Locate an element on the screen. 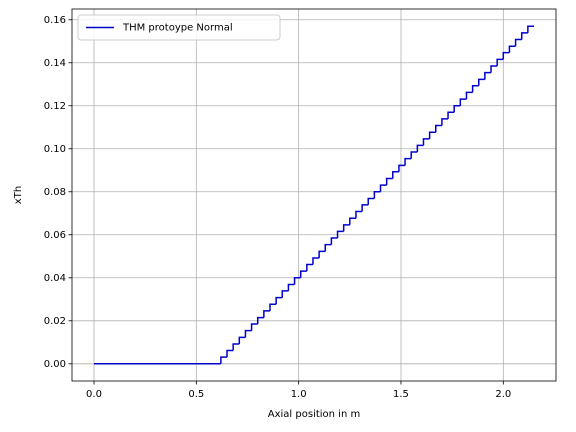 The width and height of the screenshot is (576, 432). y-tick-label: 0.02 is located at coordinates (55, 321).